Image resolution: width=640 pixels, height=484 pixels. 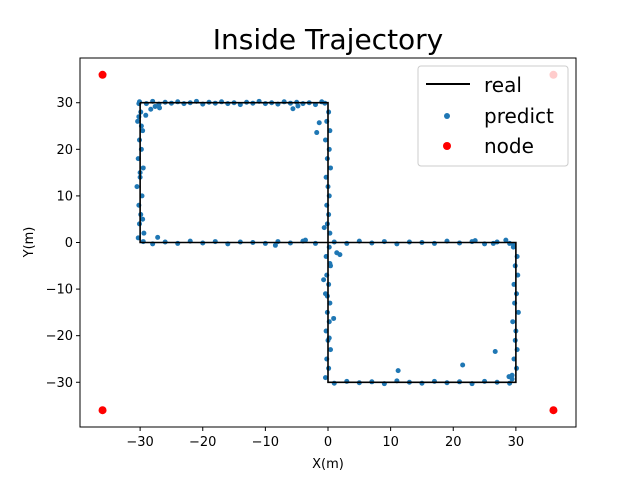 I want to click on y-tick-label: 20, so click(x=64, y=150).